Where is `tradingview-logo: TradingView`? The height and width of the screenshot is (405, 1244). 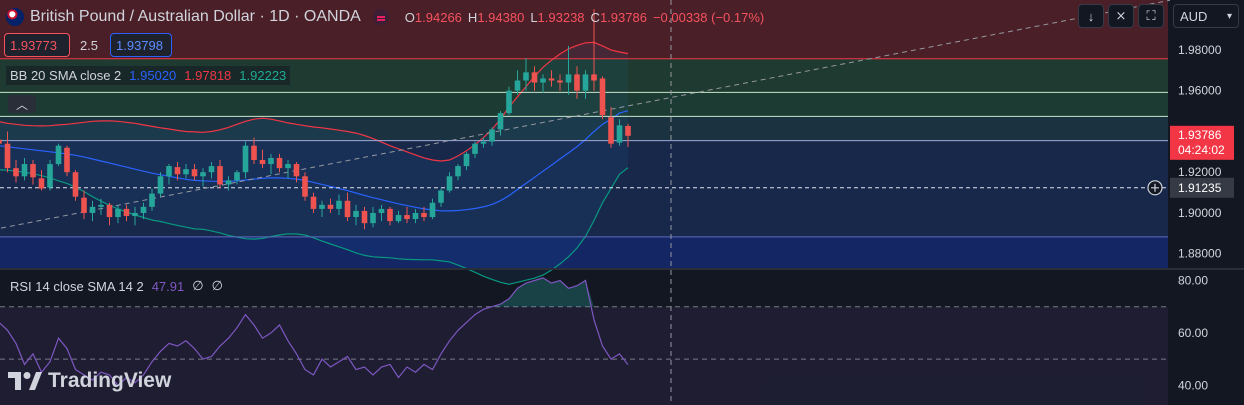
tradingview-logo: TradingView is located at coordinates (89, 381).